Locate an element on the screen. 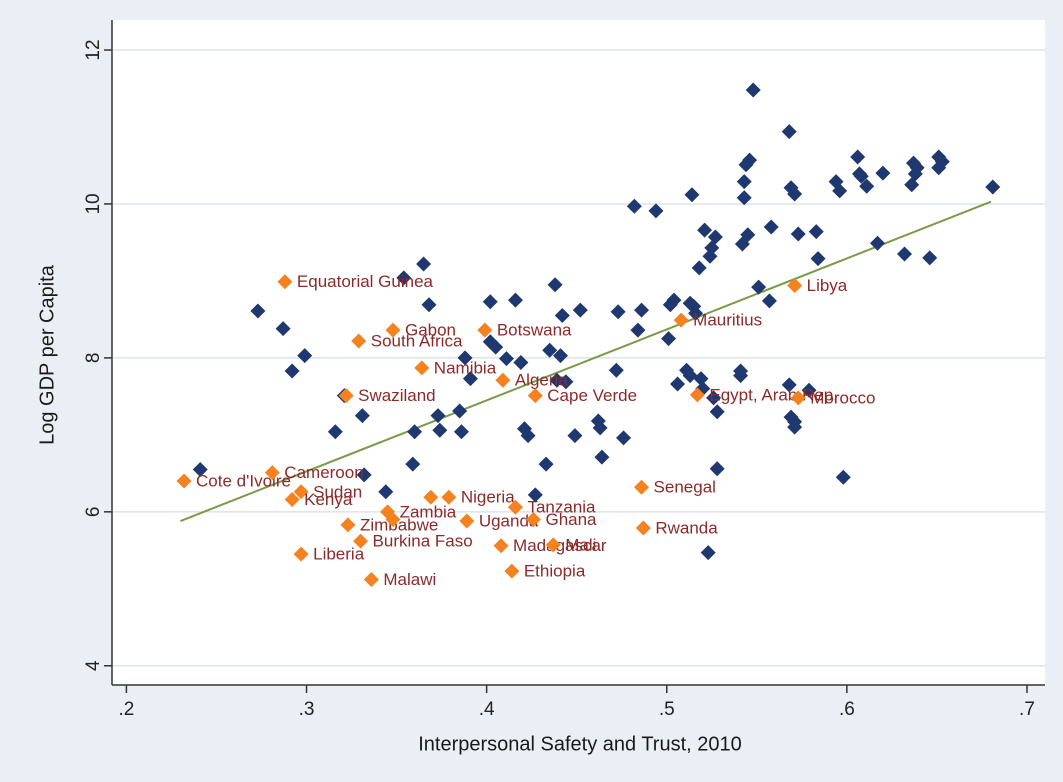 The height and width of the screenshot is (782, 1063). y-tick-label: 4 is located at coordinates (93, 665).